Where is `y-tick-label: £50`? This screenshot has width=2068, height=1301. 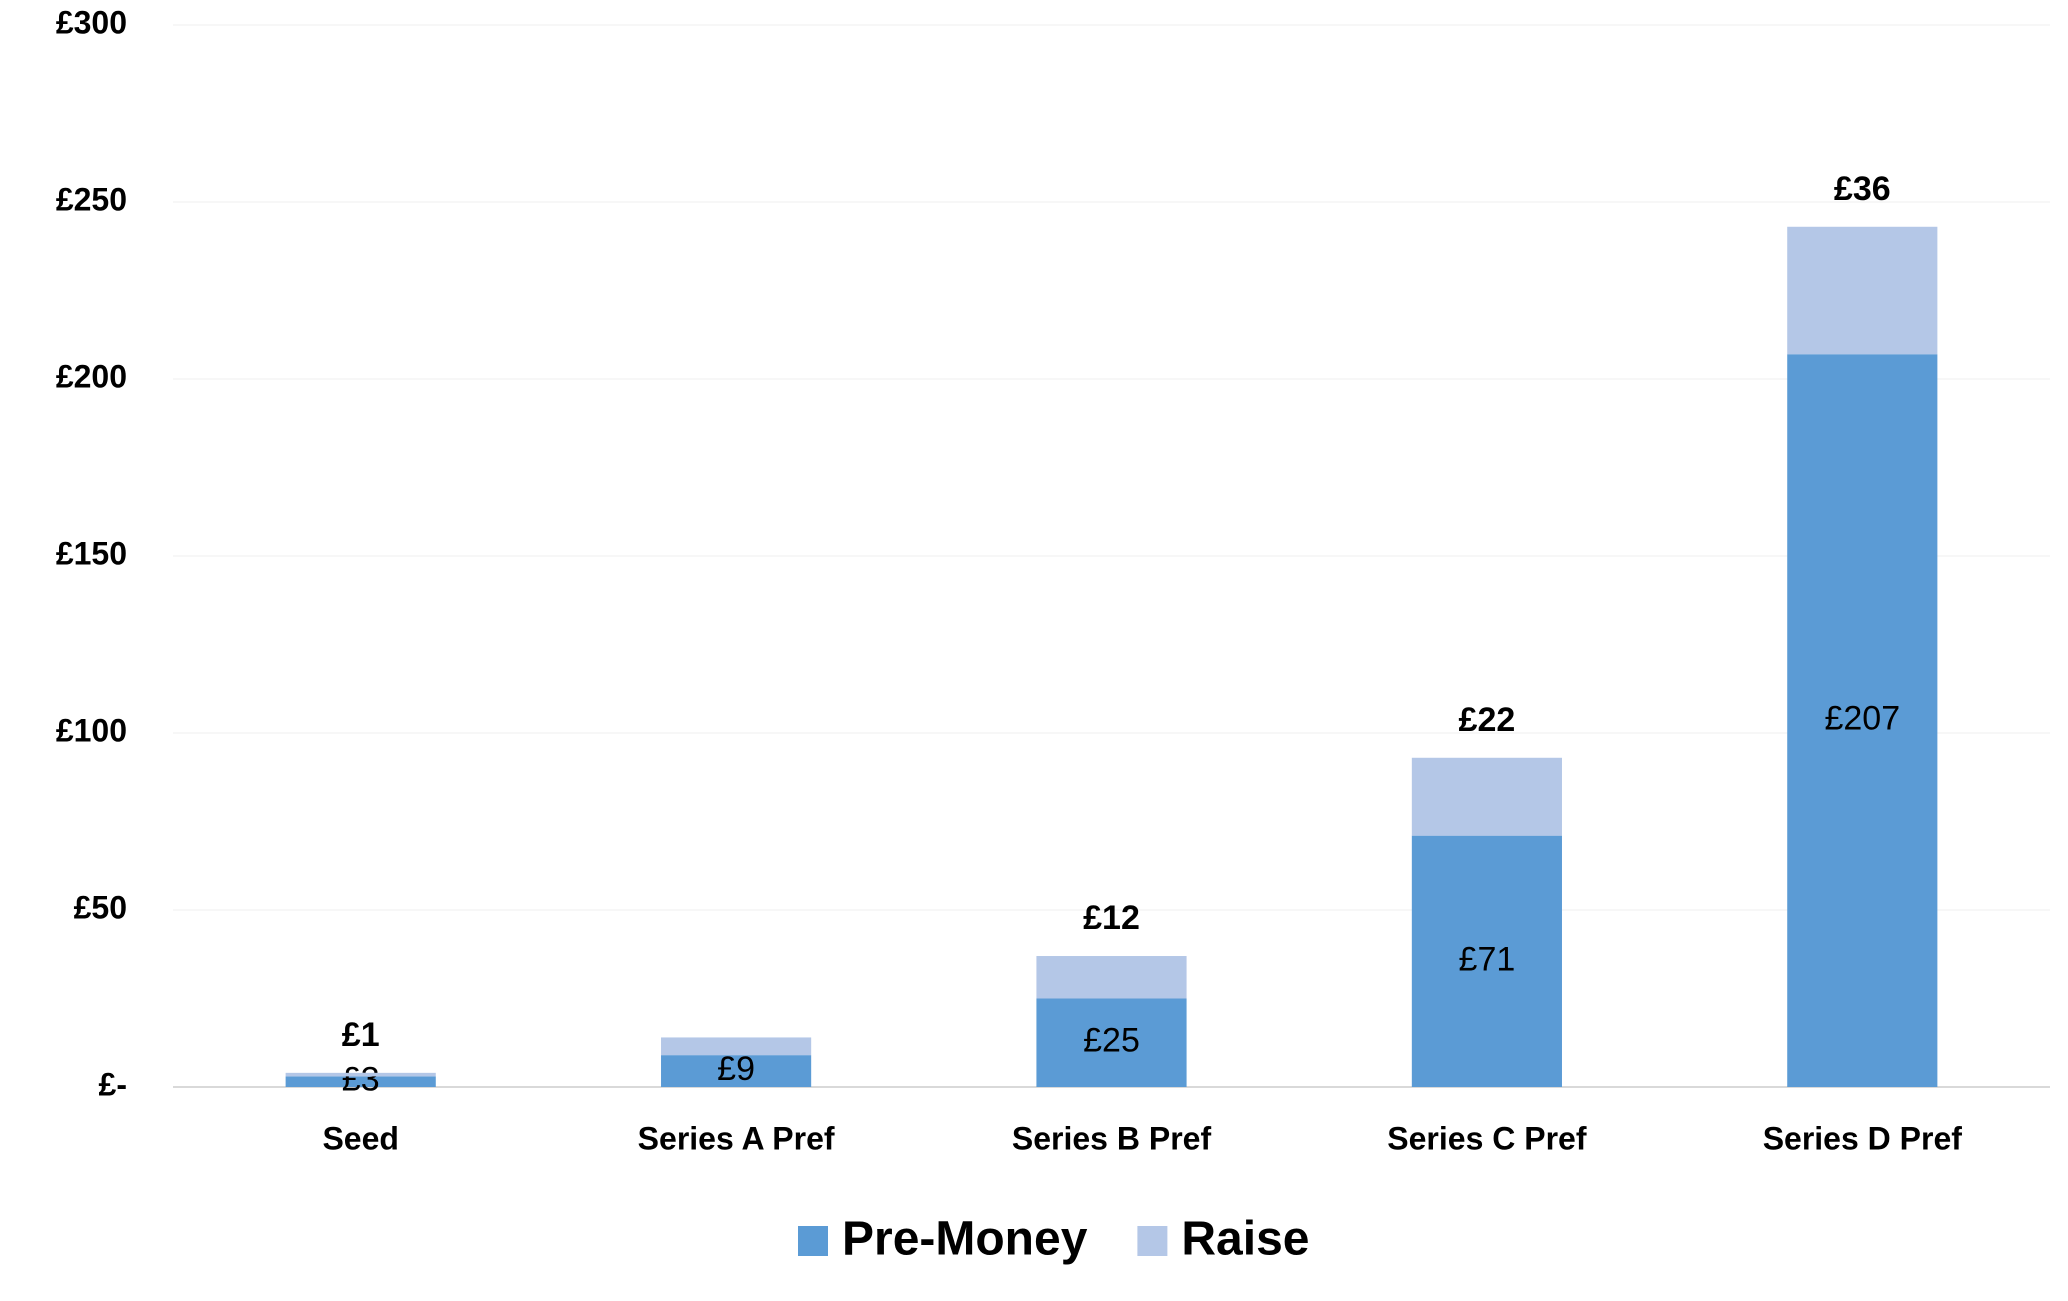 y-tick-label: £50 is located at coordinates (100, 907).